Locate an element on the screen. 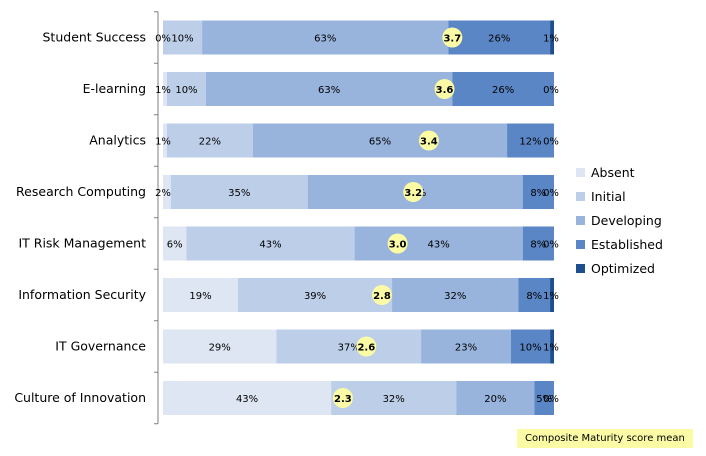 This screenshot has width=706, height=456. mean-marker-research-computing is located at coordinates (413, 192).